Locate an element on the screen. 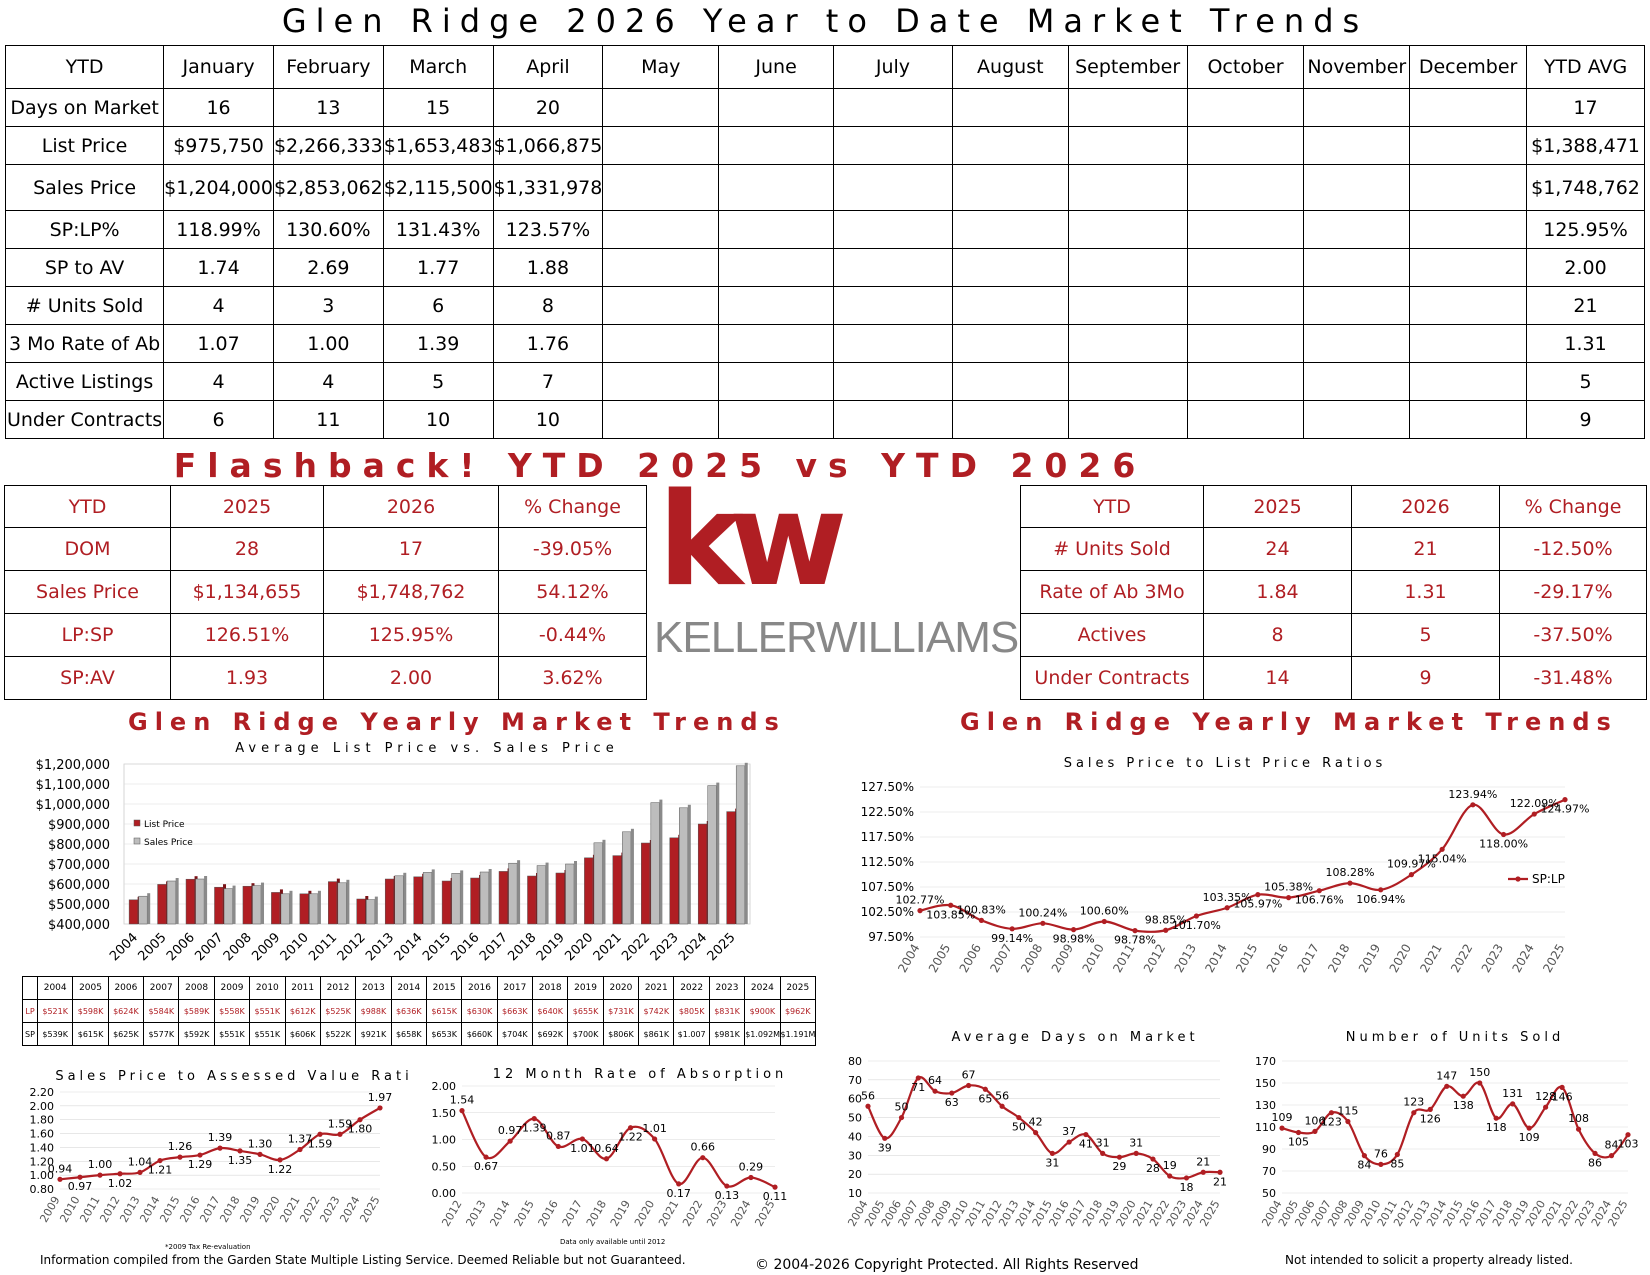  data-label: 1.80 is located at coordinates (360, 1129).